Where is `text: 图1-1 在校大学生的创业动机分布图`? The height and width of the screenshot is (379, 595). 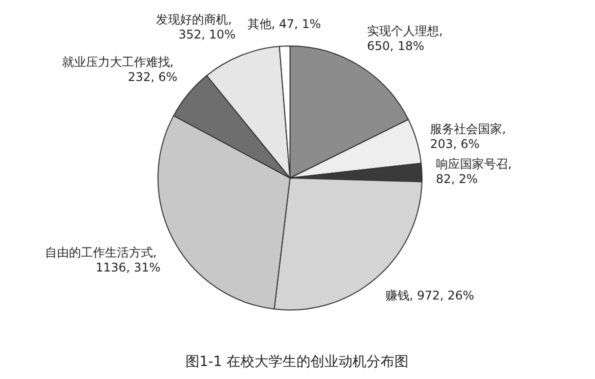 text: 图1-1 在校大学生的创业动机分布图 is located at coordinates (297, 362).